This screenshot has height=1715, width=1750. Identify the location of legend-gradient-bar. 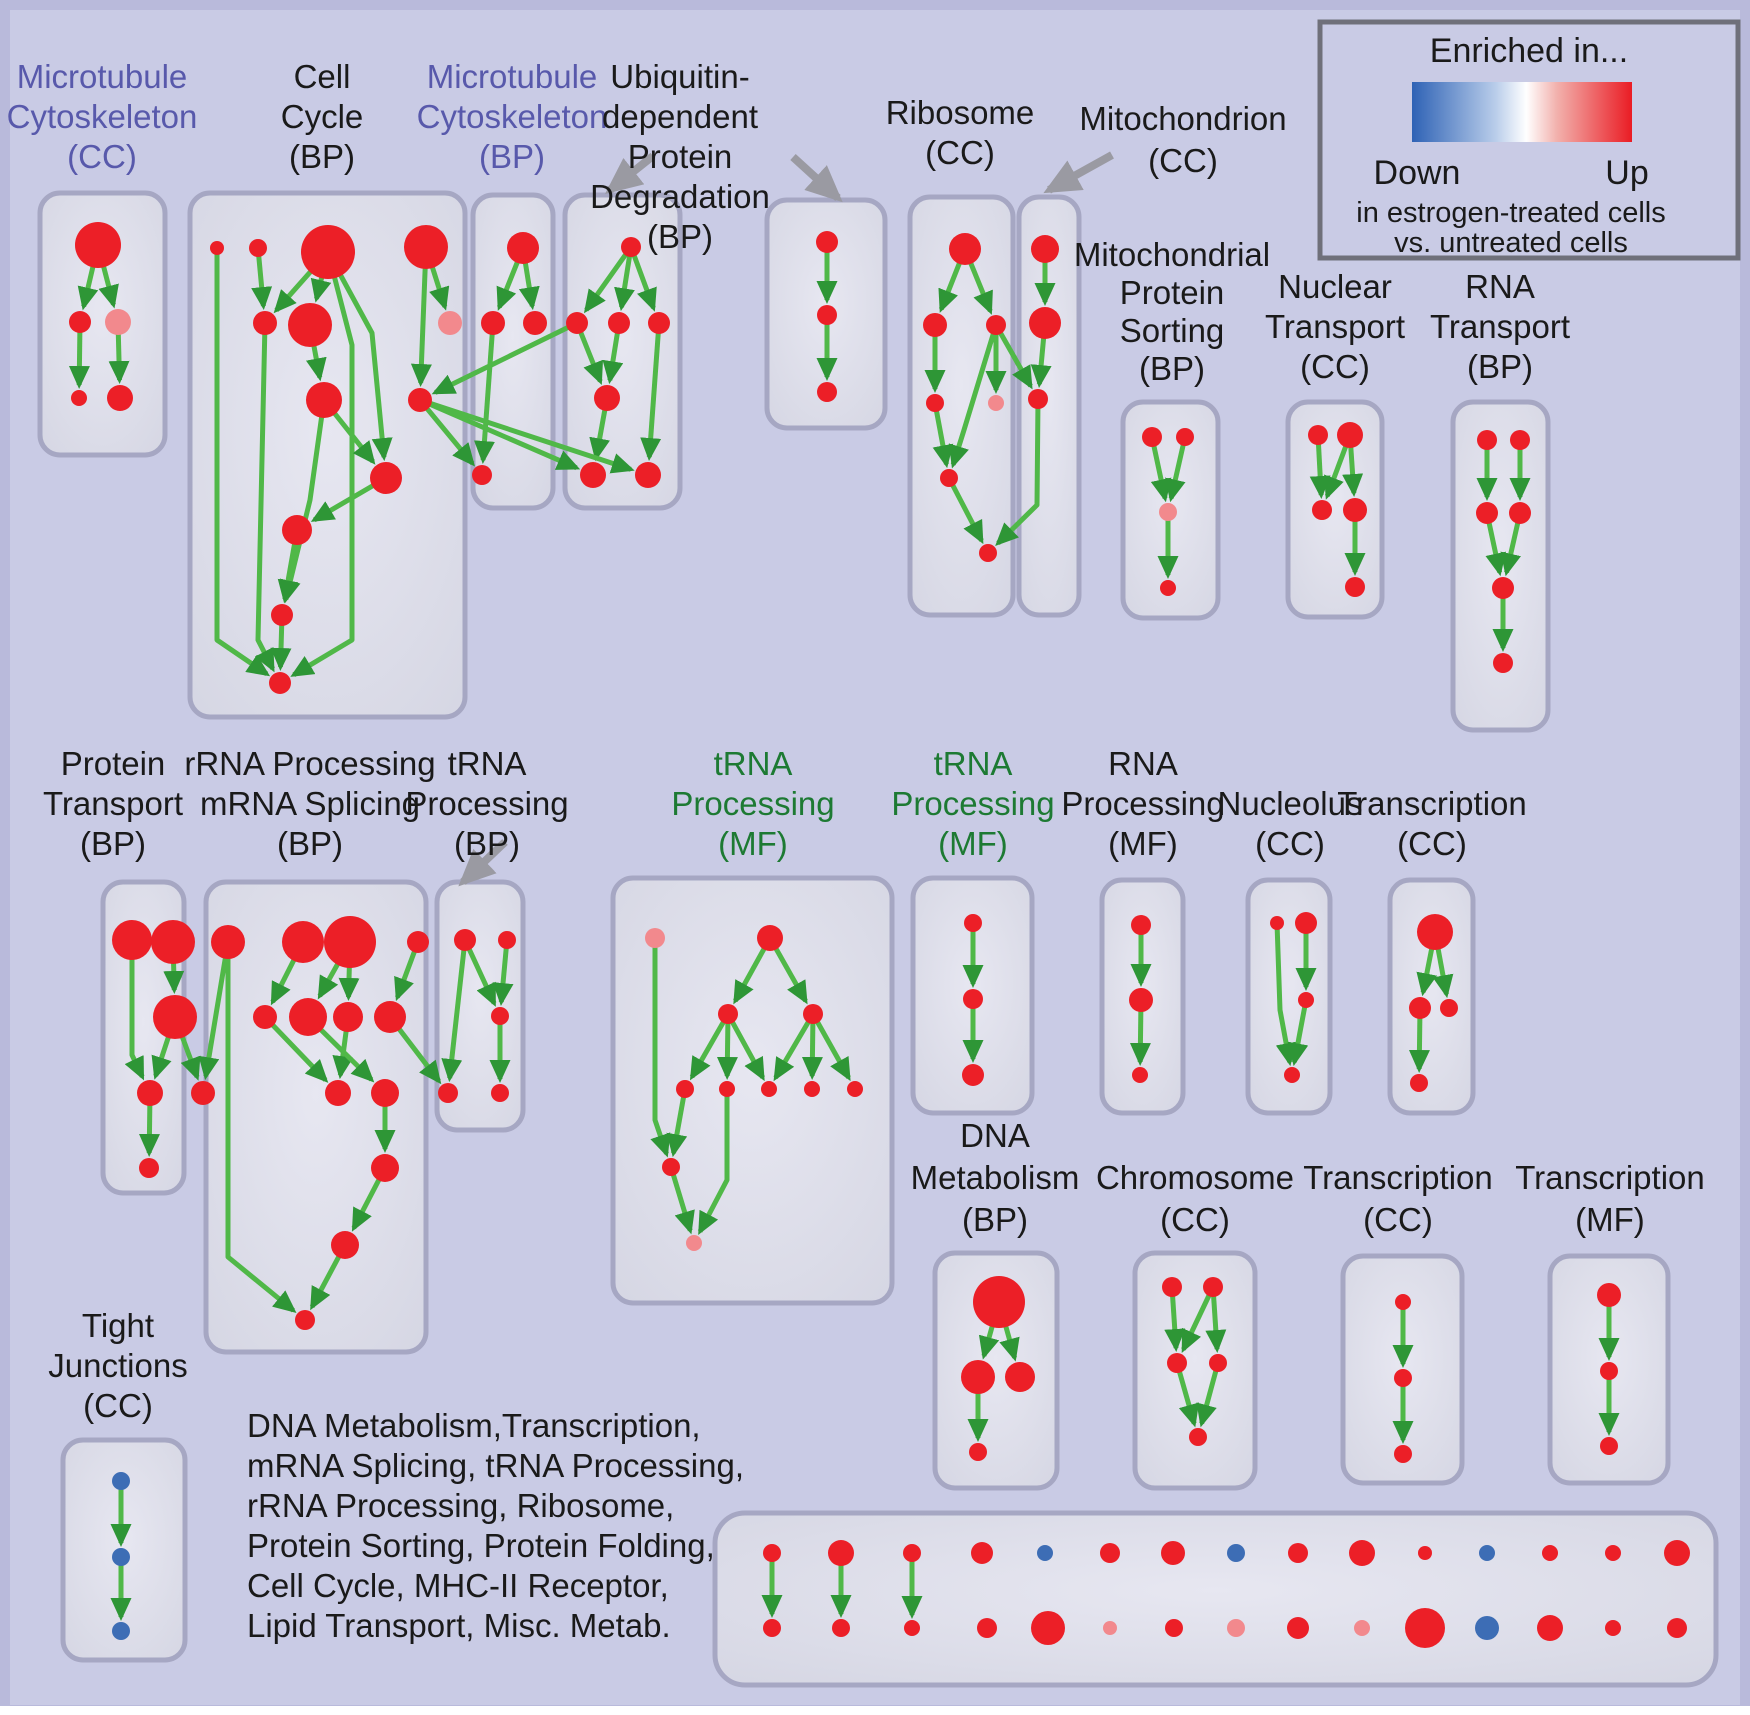
(1522, 112).